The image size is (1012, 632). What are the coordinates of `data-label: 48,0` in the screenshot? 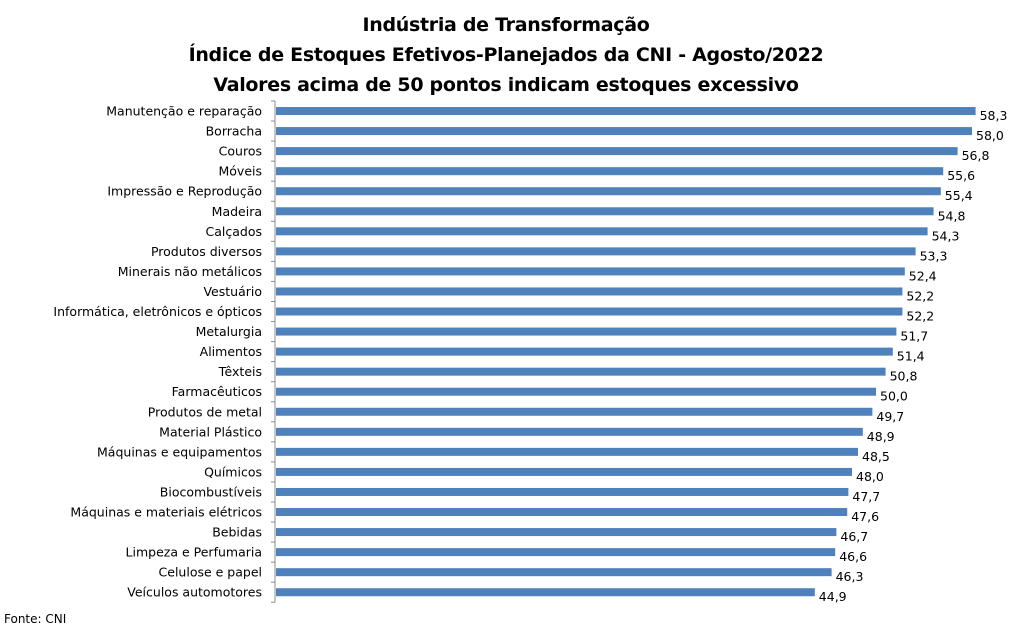 It's located at (870, 476).